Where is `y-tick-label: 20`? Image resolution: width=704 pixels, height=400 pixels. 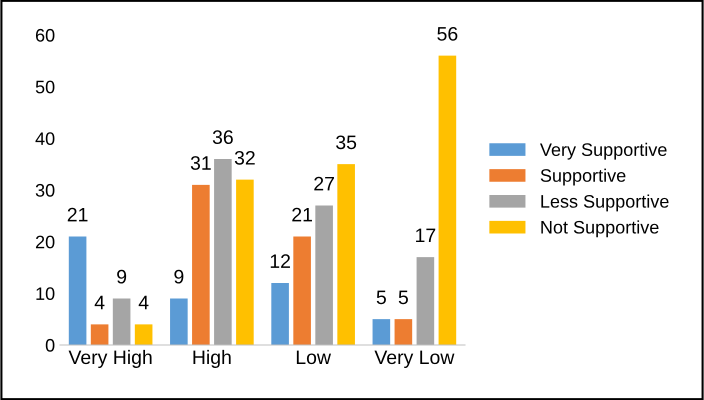 y-tick-label: 20 is located at coordinates (45, 242).